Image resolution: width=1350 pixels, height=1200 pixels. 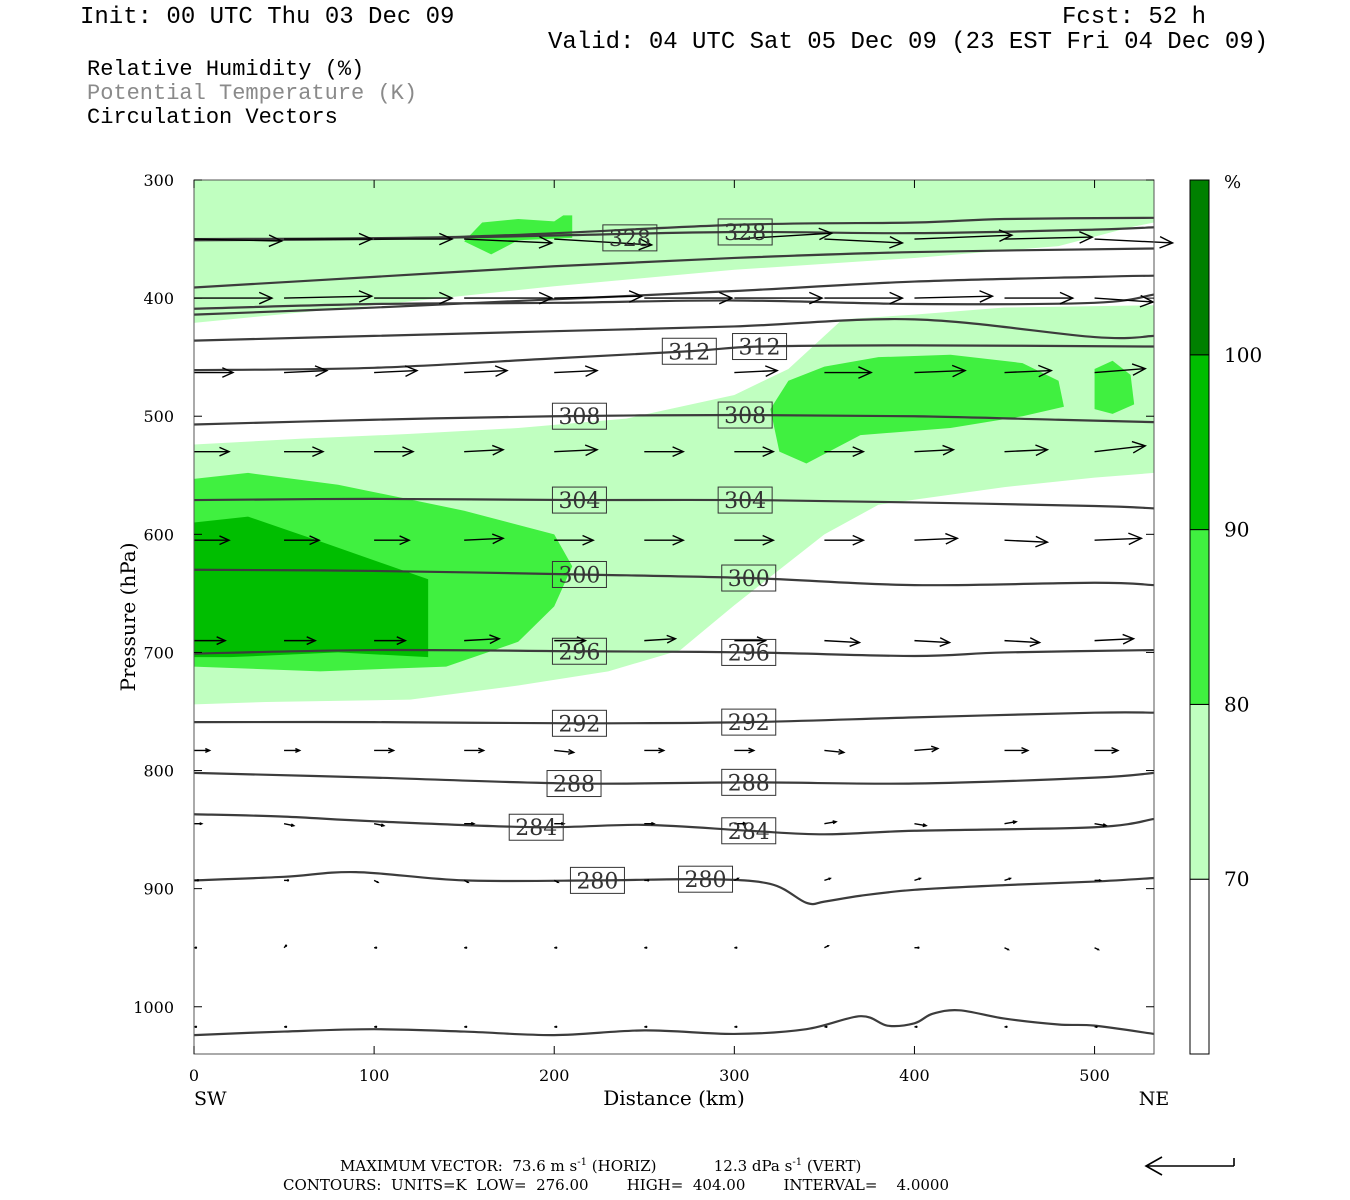 I want to click on y-axis-label: Pressure (hPa), so click(x=128, y=617).